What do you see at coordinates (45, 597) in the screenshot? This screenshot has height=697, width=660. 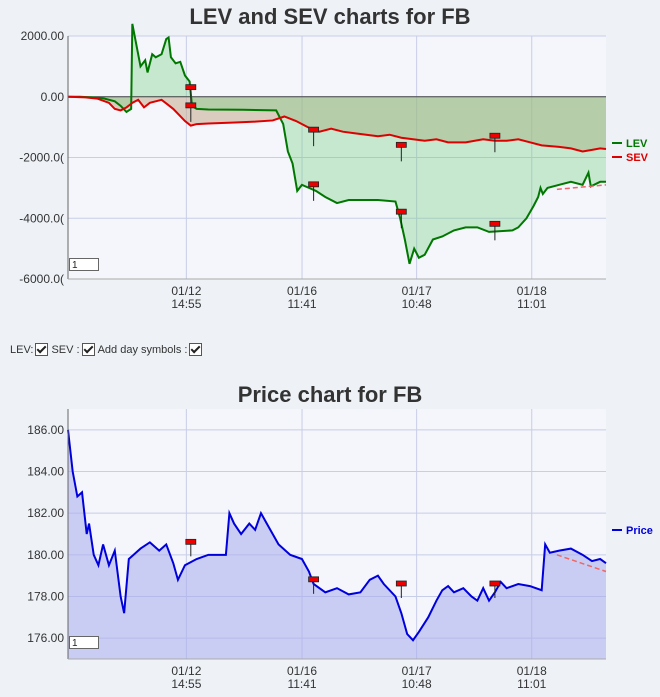 I see `y-tick-label: 178.00` at bounding box center [45, 597].